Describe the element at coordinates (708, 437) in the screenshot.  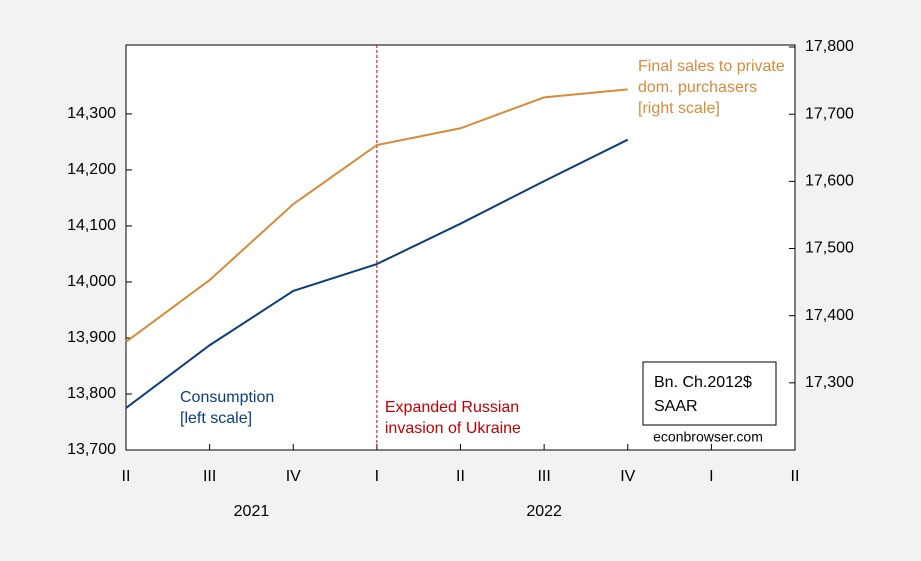
I see `source-label: econbrowser.com` at that location.